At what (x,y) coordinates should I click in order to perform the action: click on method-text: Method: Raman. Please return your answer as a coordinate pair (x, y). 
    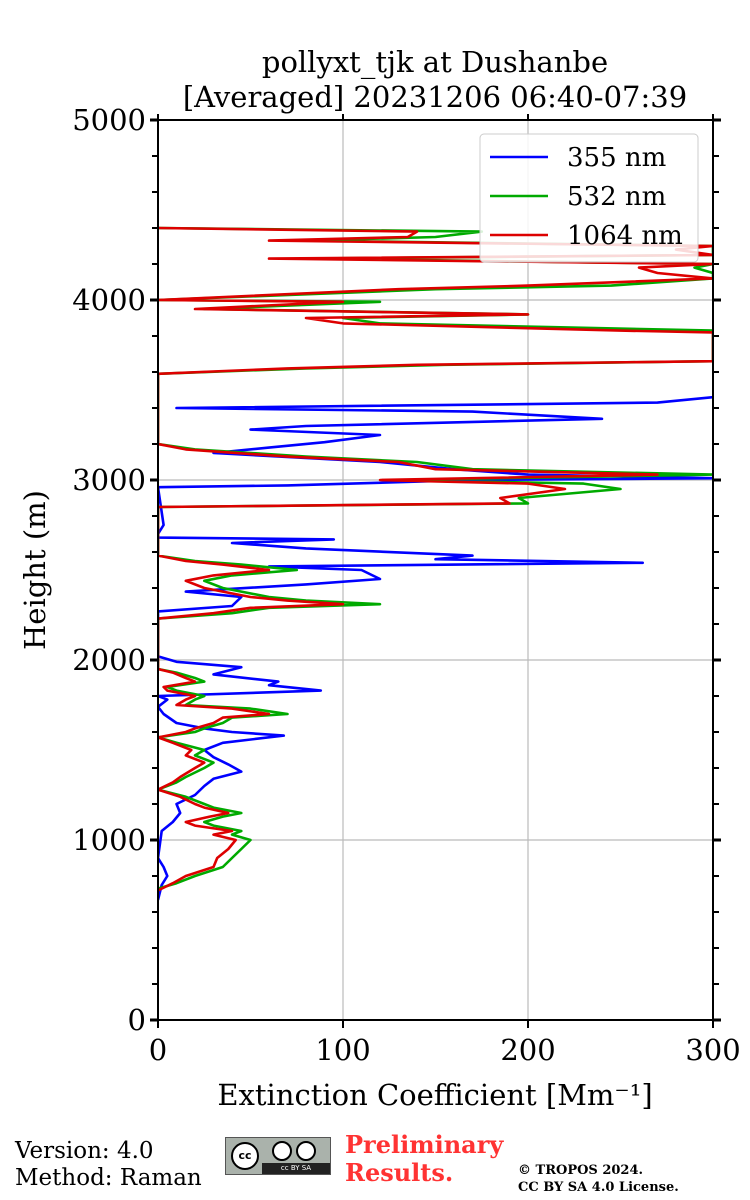
    Looking at the image, I should click on (108, 1178).